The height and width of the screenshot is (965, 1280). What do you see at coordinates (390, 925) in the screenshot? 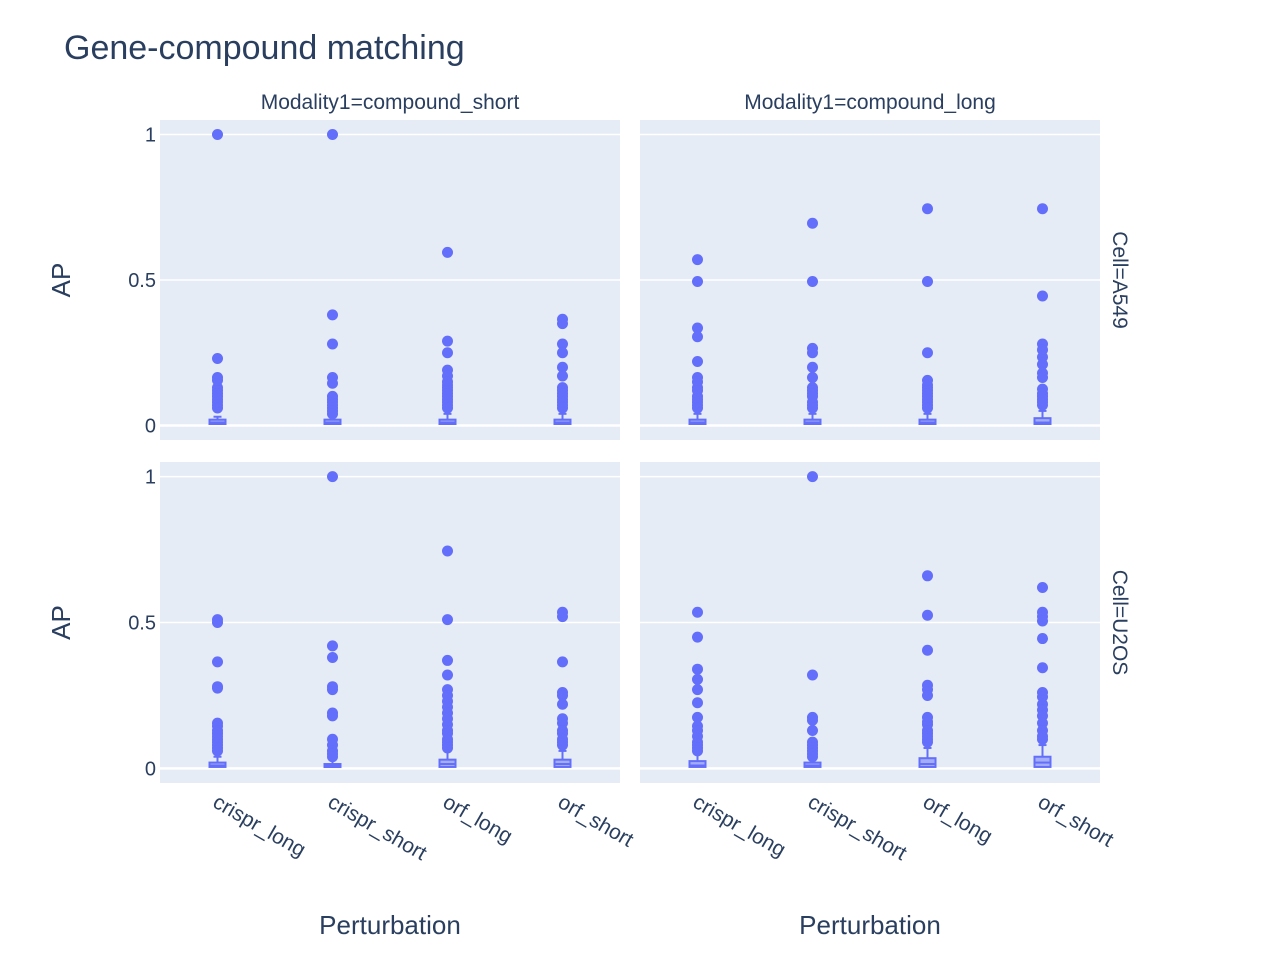
I see `x-axis-title: Perturbation` at bounding box center [390, 925].